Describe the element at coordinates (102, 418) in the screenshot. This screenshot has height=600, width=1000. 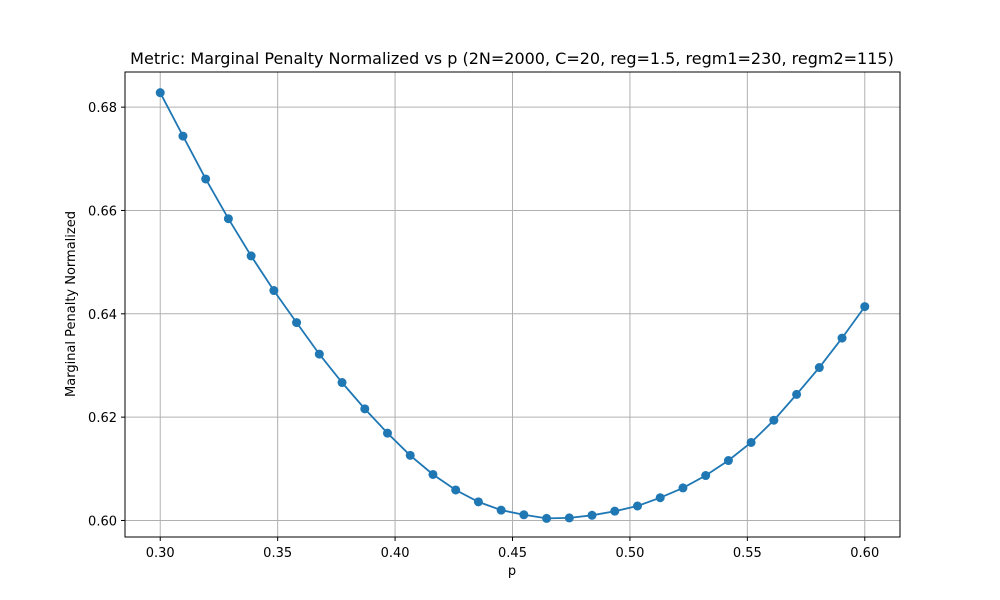
I see `y-tick-label: 0.62` at that location.